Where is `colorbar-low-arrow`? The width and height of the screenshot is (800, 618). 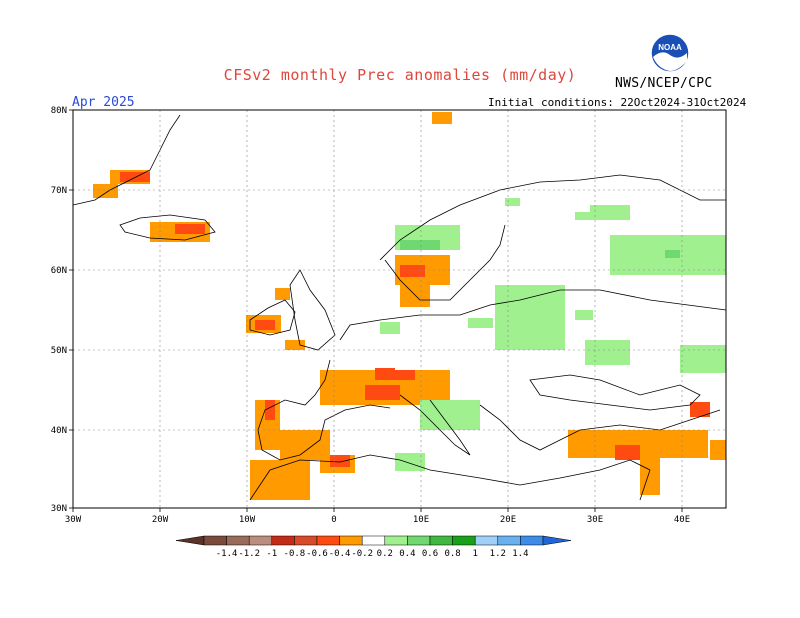
colorbar-low-arrow is located at coordinates (190, 540).